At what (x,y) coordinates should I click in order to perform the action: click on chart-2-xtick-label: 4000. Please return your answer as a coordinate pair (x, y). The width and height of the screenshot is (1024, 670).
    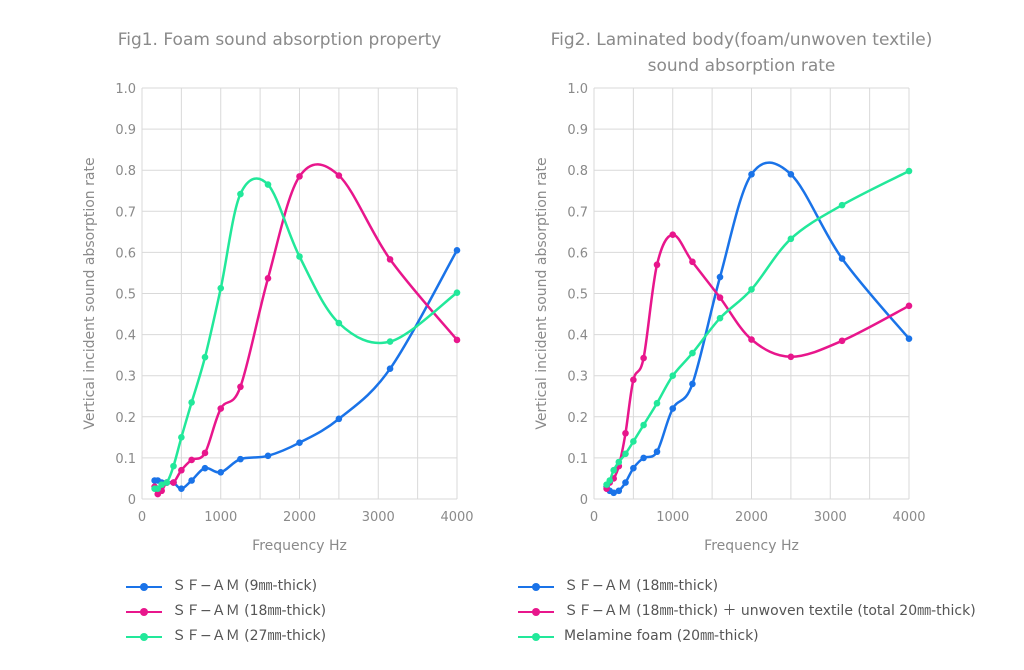
    Looking at the image, I should click on (908, 517).